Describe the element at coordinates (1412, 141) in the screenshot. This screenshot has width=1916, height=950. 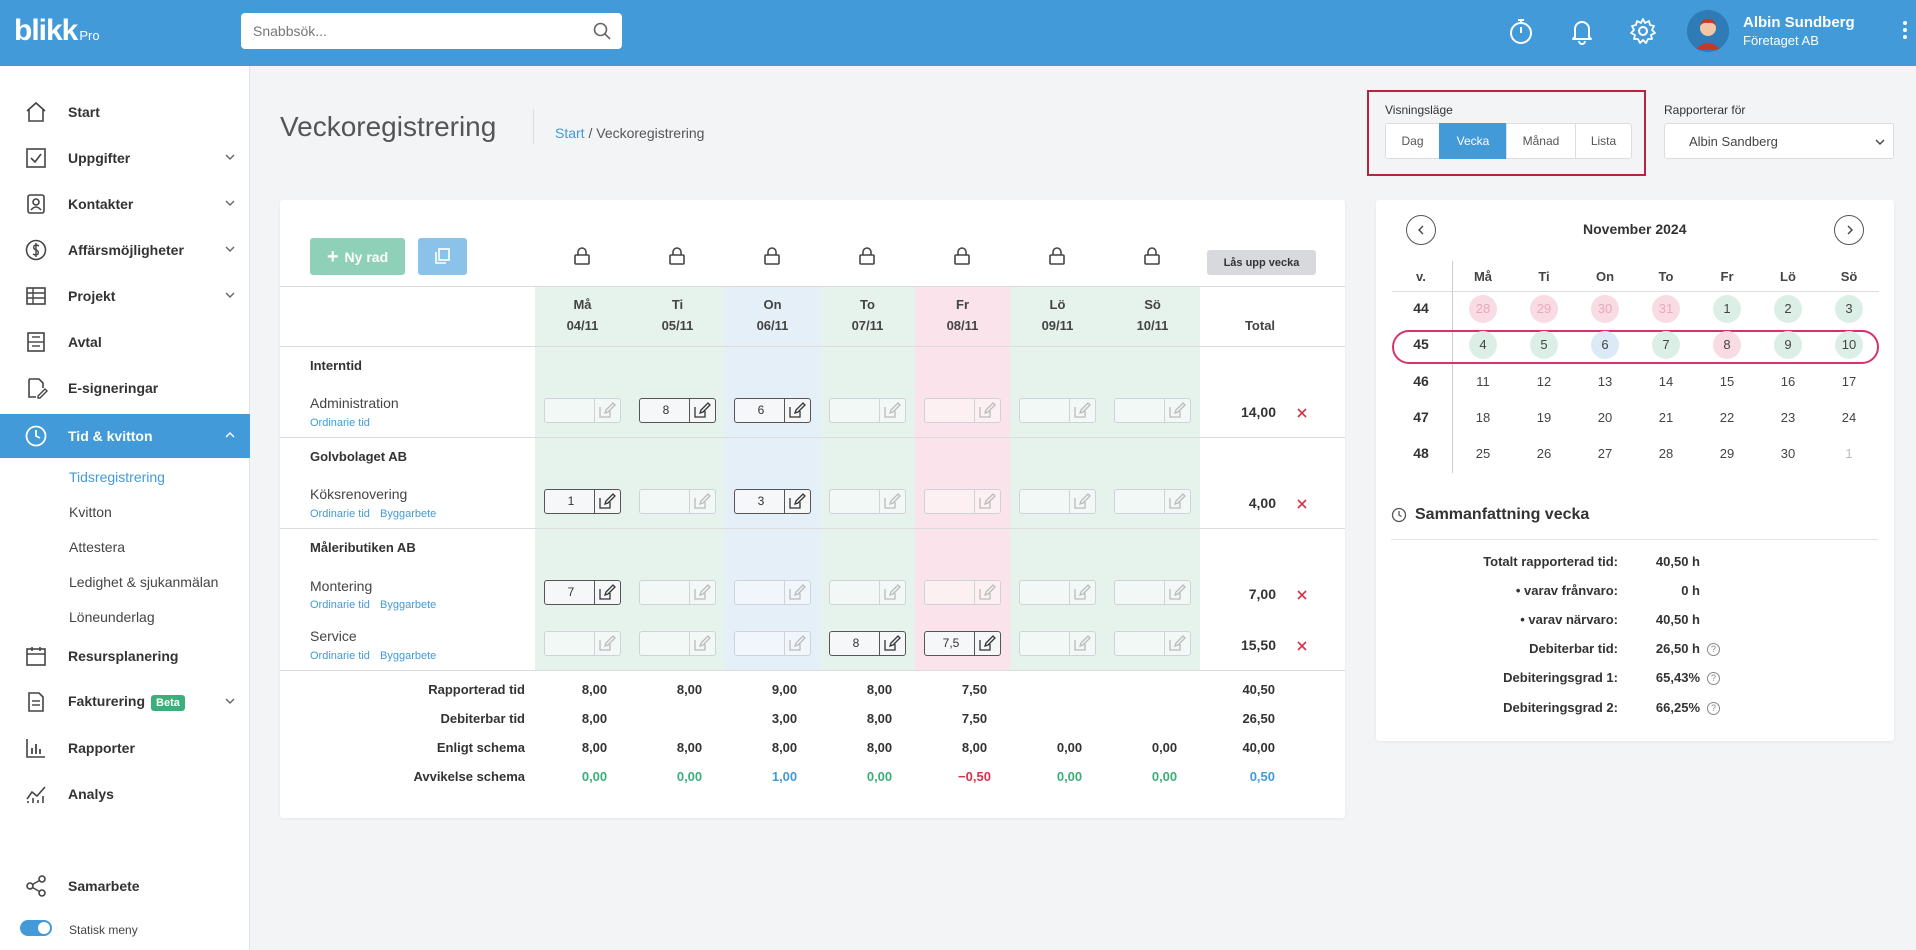
I see `view-mode-dag: Dag` at that location.